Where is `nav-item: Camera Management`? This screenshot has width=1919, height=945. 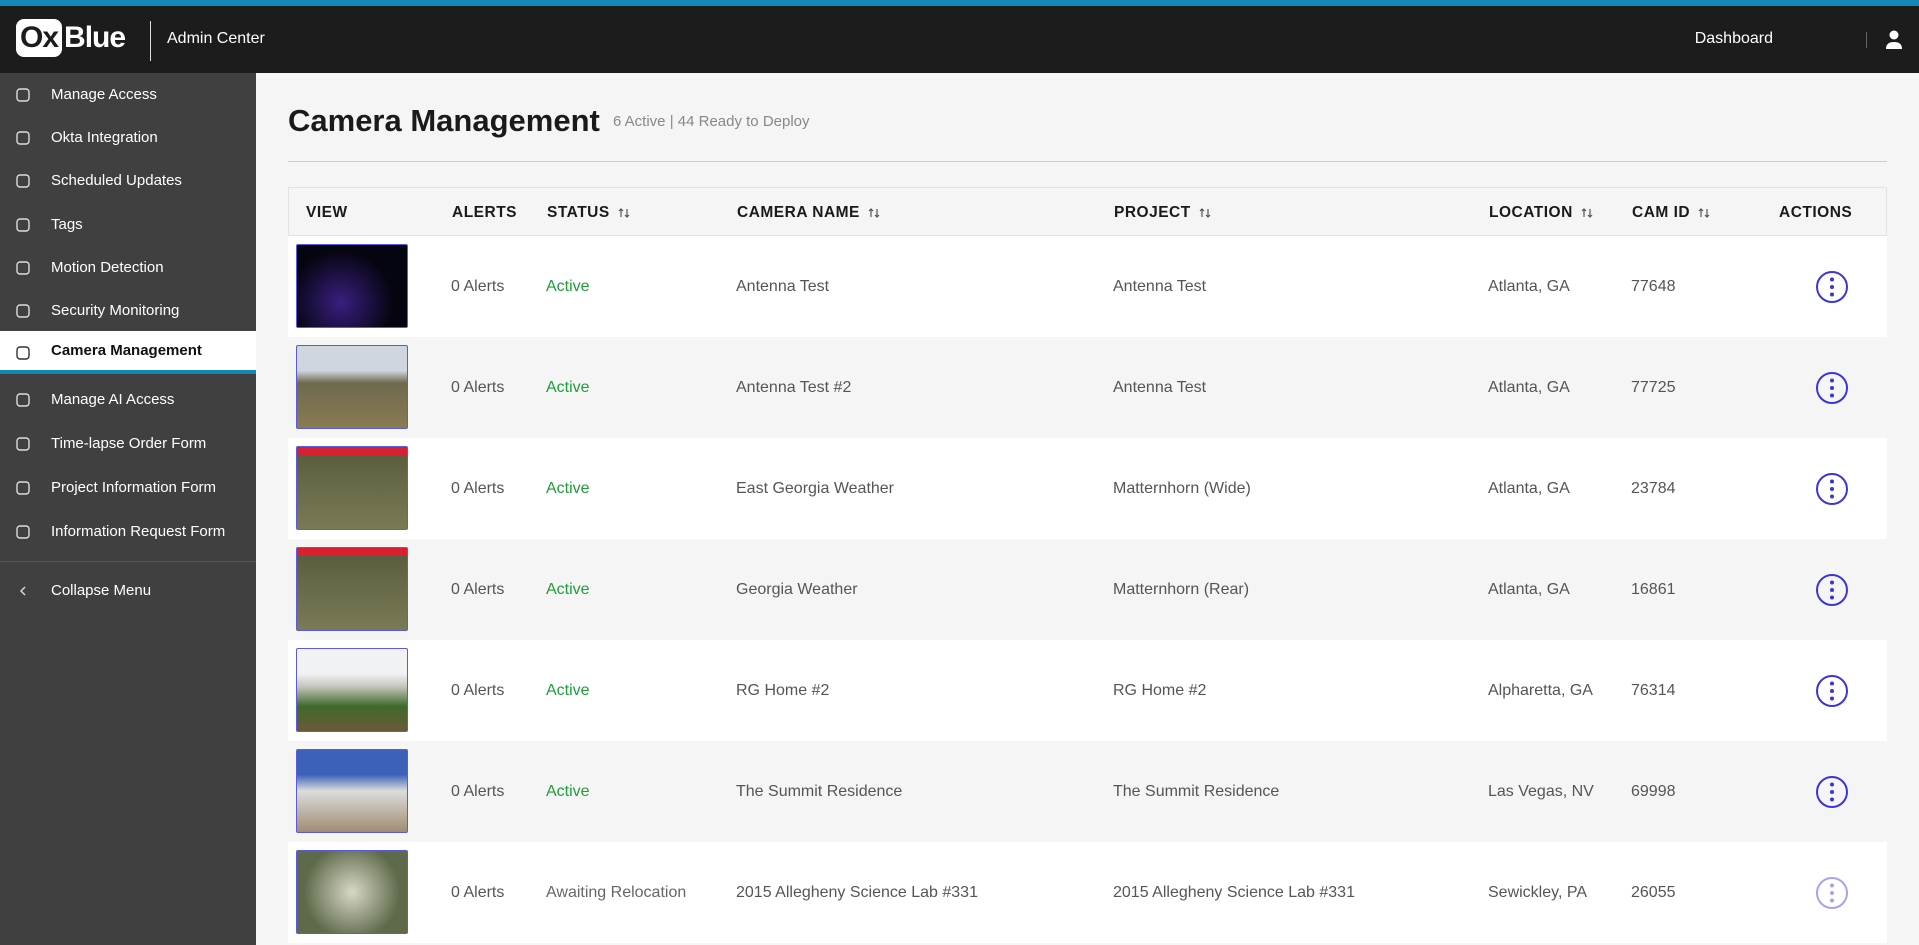 nav-item: Camera Management is located at coordinates (128, 352).